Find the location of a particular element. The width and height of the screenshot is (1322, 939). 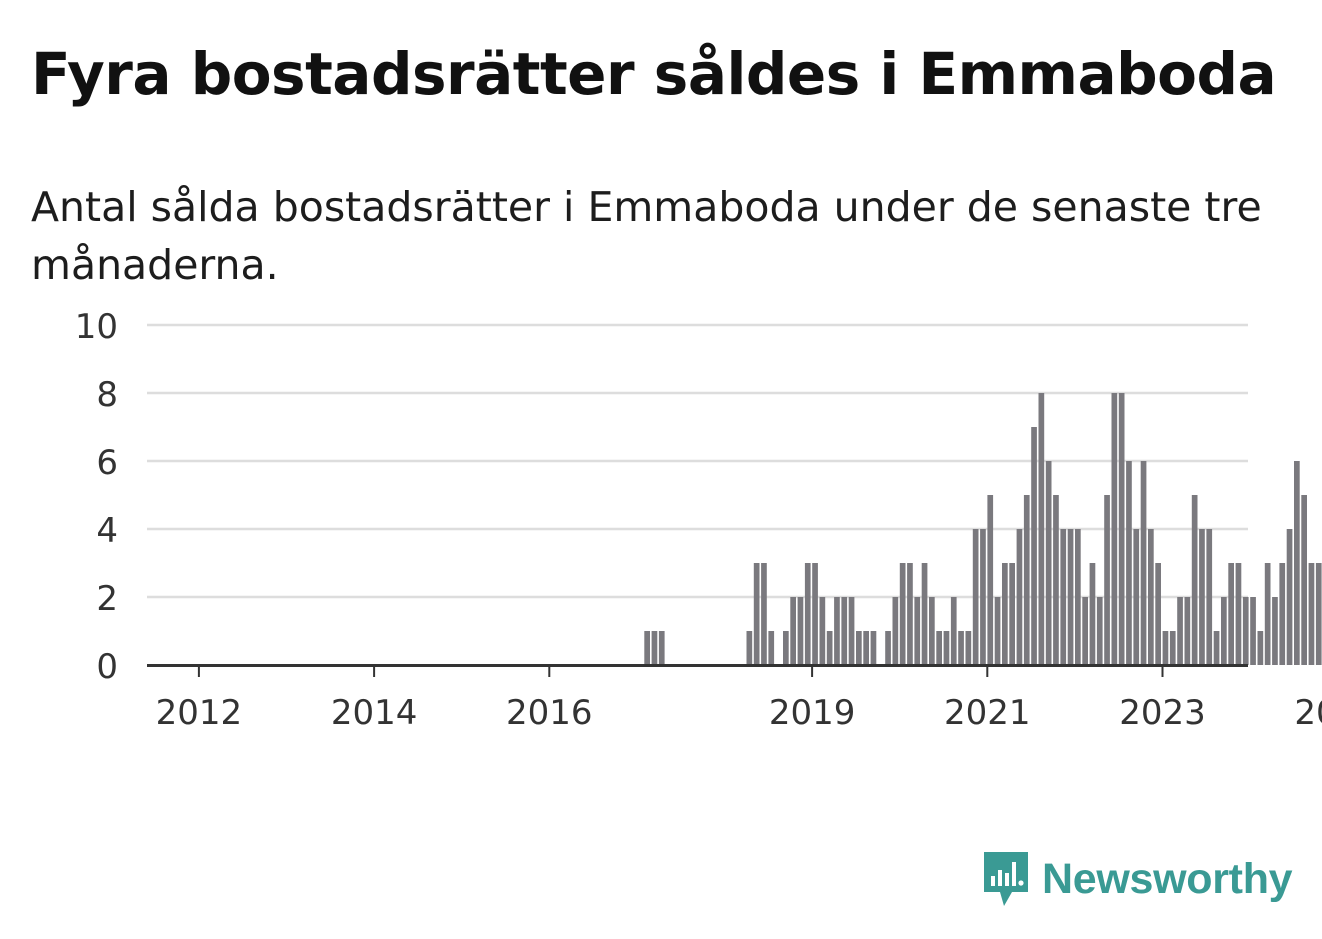

x-tick-label: 2014 is located at coordinates (374, 713).